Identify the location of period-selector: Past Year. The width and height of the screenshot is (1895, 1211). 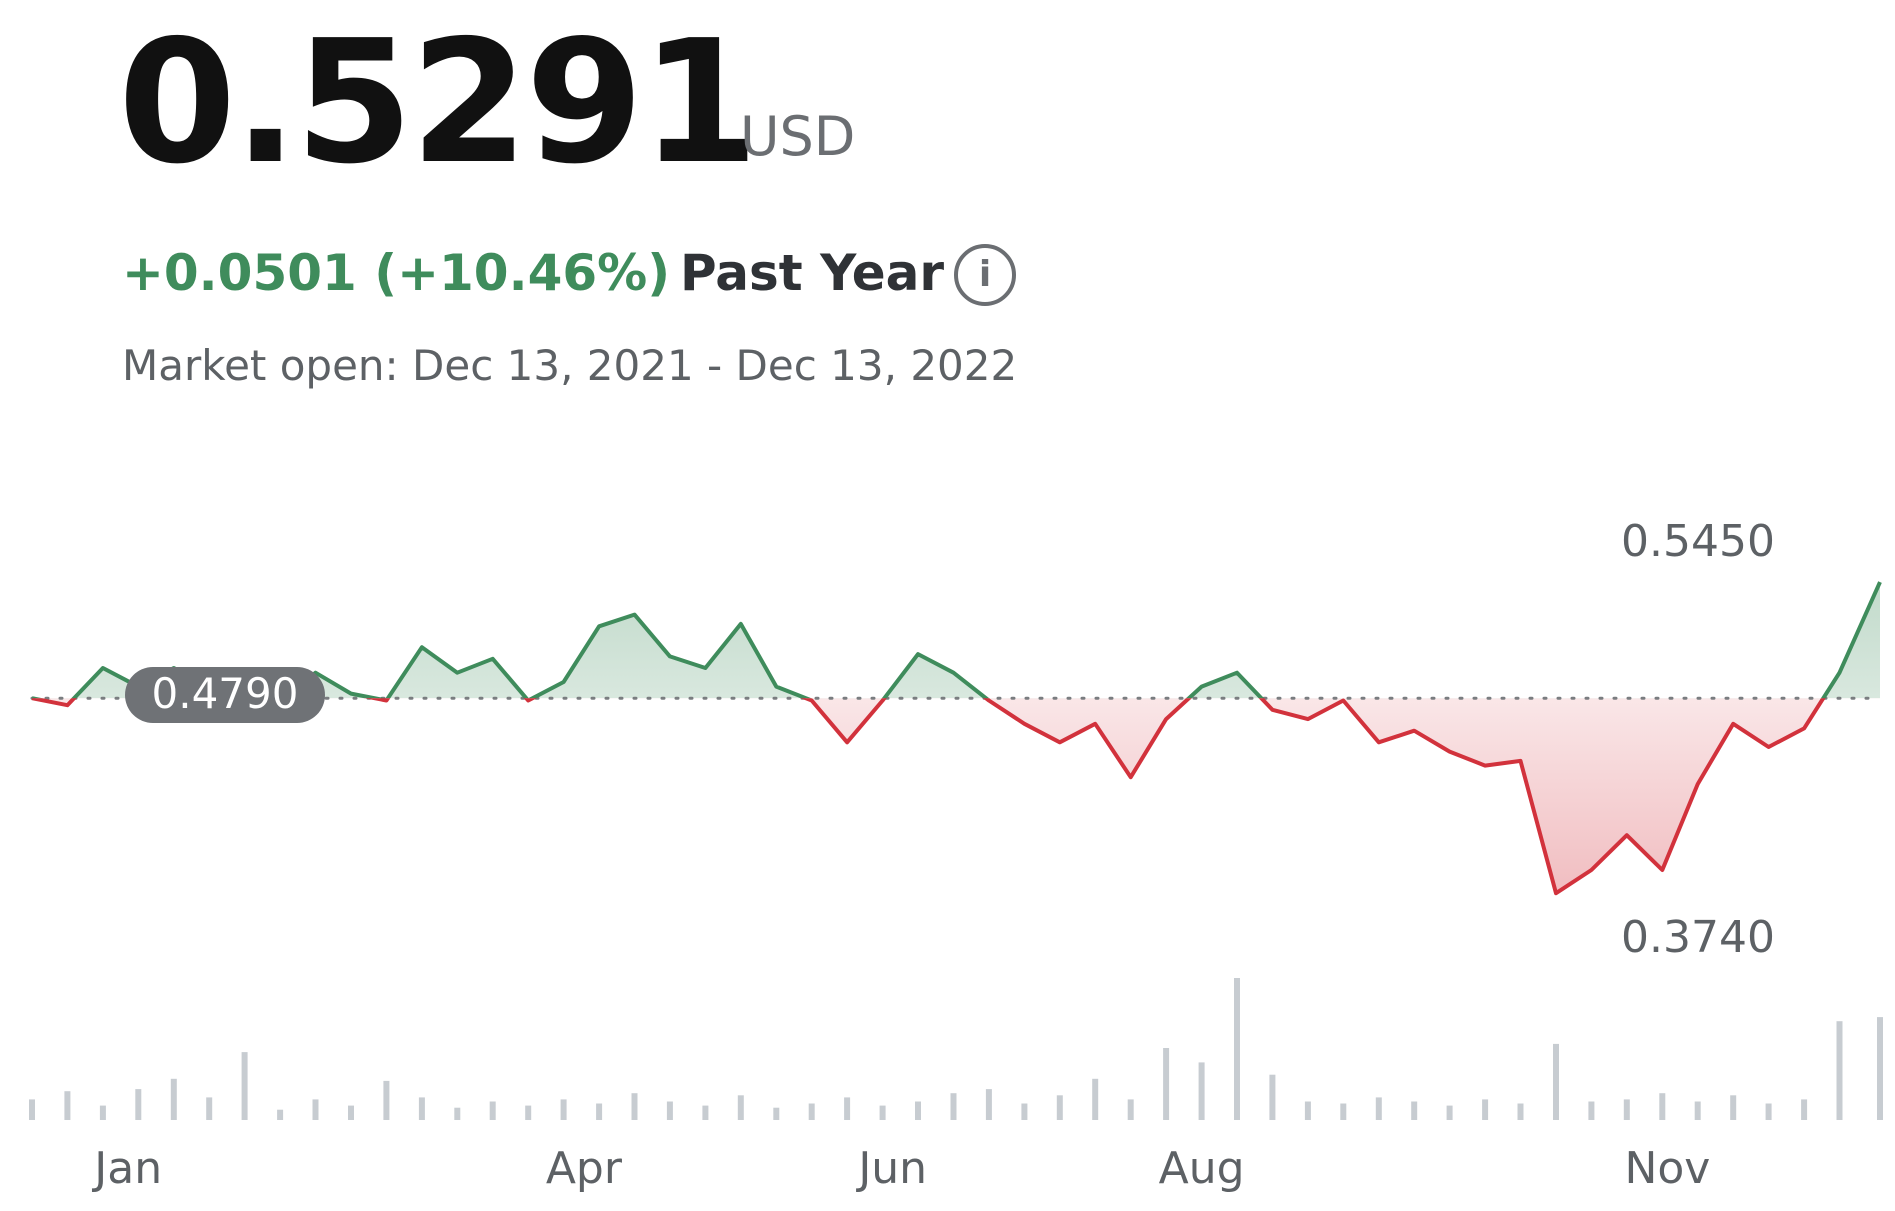
(812, 273).